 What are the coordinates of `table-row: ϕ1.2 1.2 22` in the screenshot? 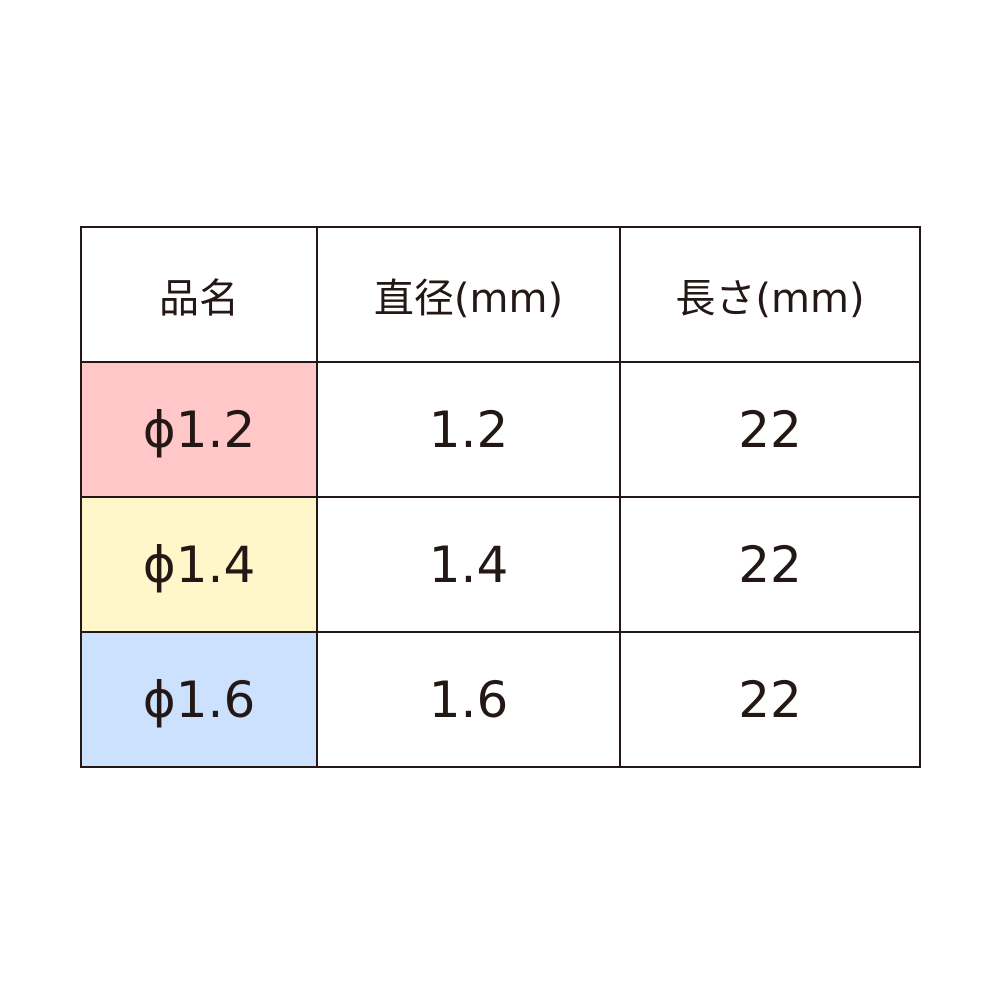 It's located at (500, 429).